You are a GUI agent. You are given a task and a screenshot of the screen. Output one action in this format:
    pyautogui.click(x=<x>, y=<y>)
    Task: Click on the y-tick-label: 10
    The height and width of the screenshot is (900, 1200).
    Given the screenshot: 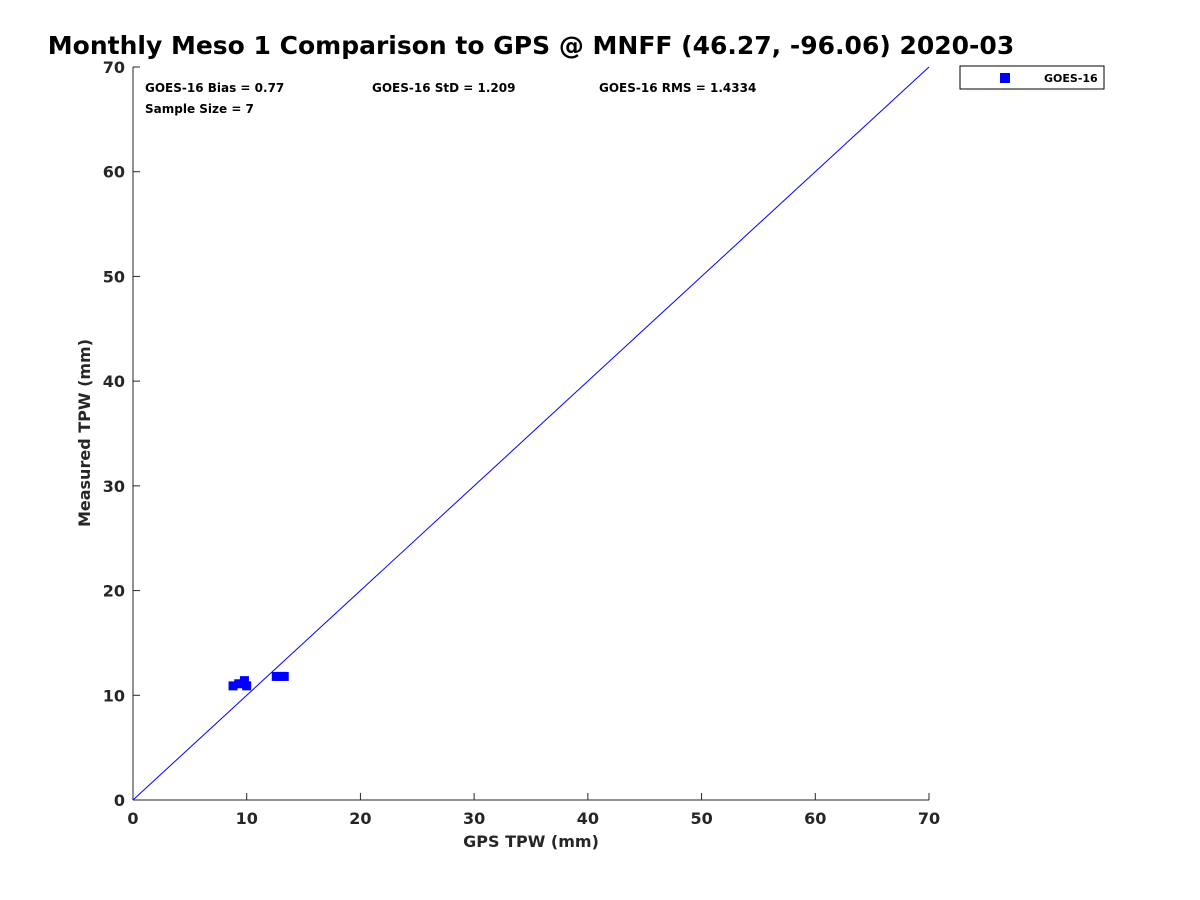 What is the action you would take?
    pyautogui.click(x=114, y=695)
    